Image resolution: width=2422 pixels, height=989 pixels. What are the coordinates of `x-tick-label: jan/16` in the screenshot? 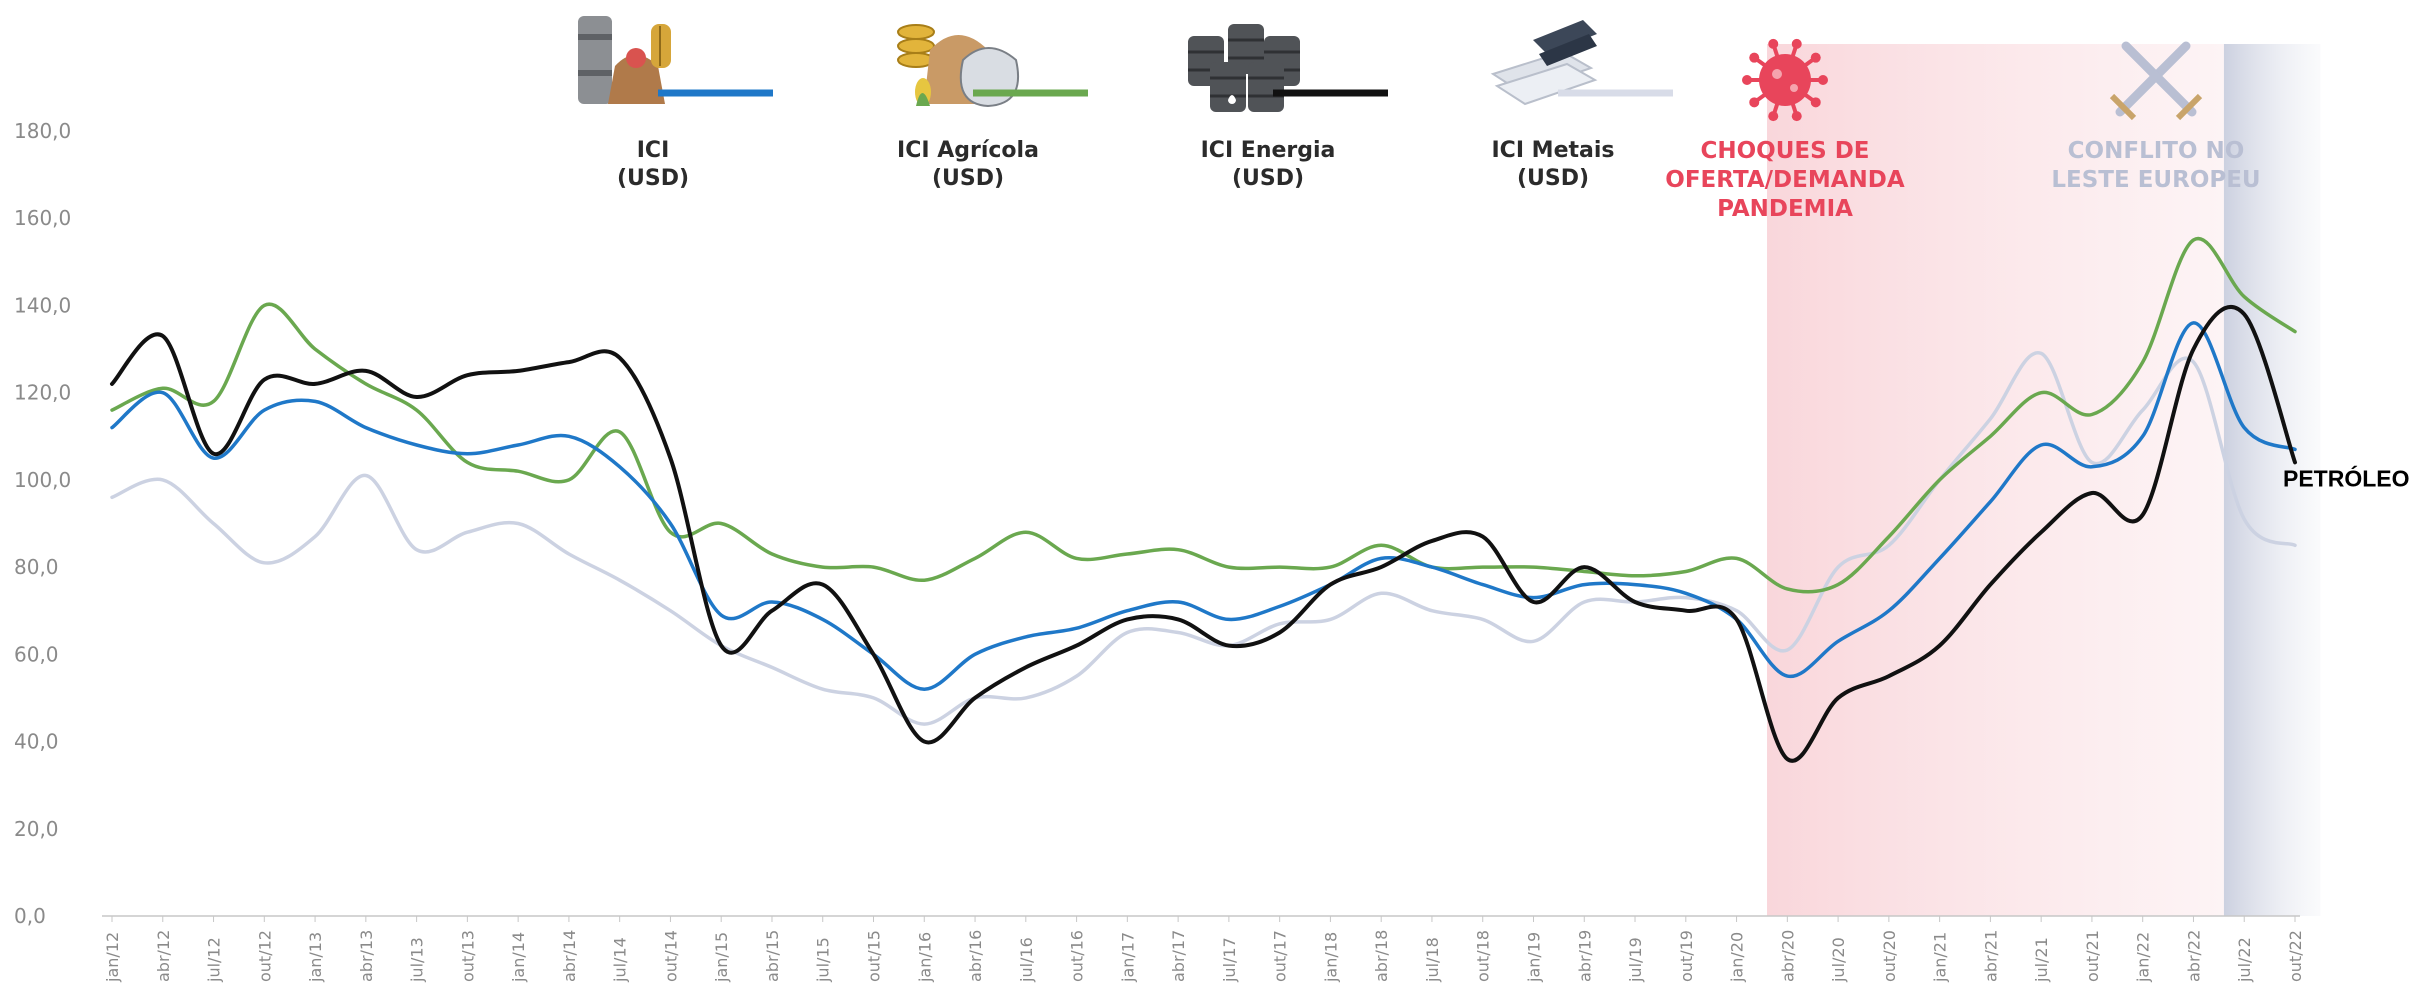 It's located at (924, 957).